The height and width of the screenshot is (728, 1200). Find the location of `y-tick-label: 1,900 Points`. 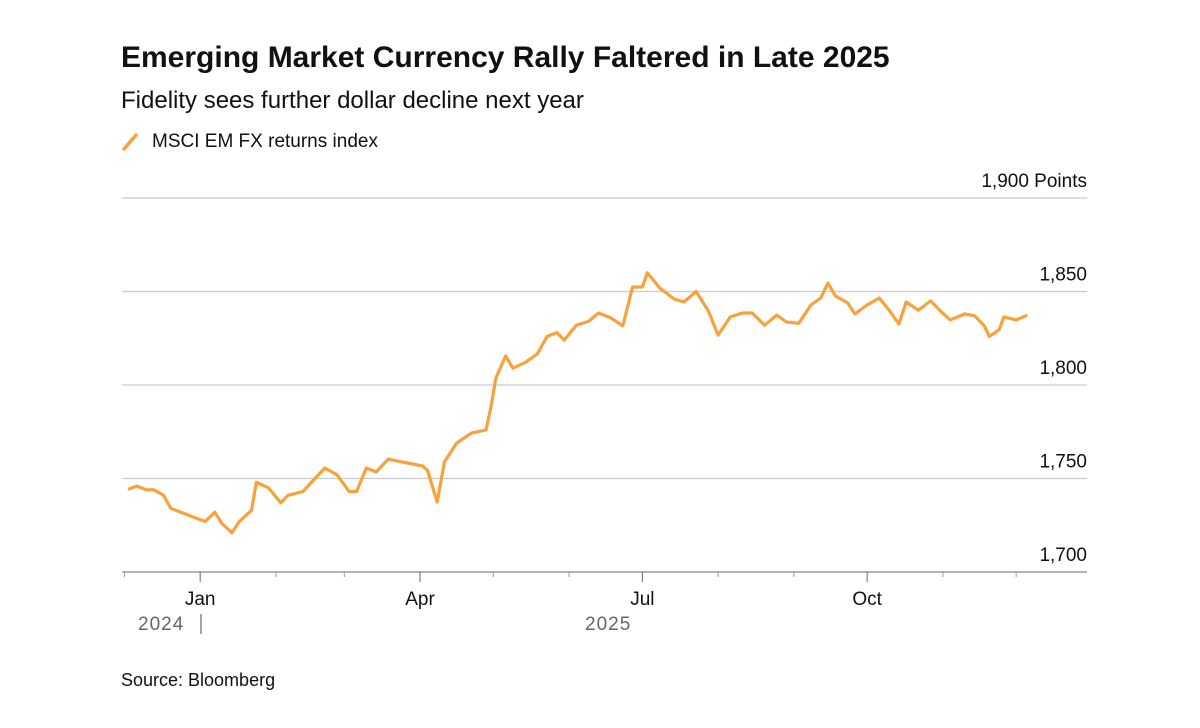

y-tick-label: 1,900 Points is located at coordinates (1034, 181).